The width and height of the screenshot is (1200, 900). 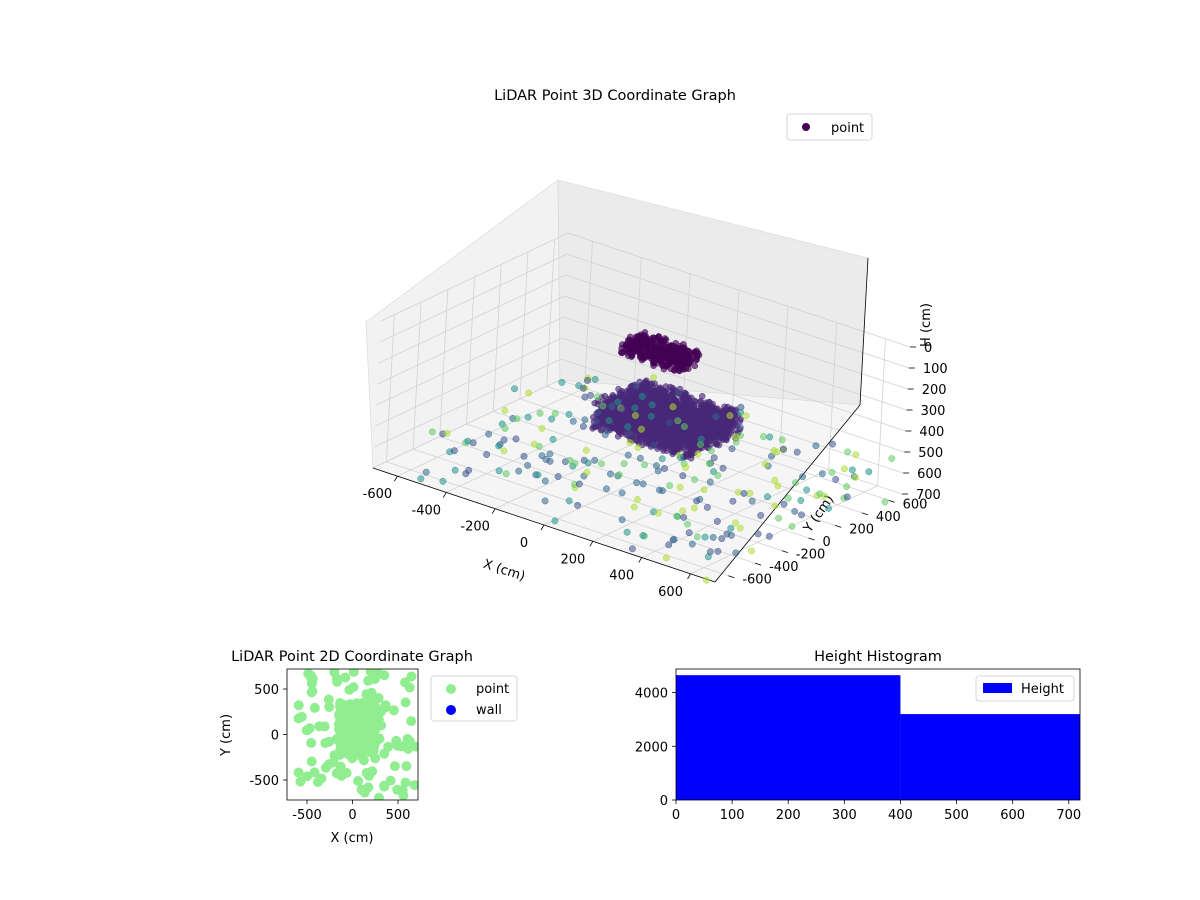 I want to click on histogram-bar, so click(x=990, y=757).